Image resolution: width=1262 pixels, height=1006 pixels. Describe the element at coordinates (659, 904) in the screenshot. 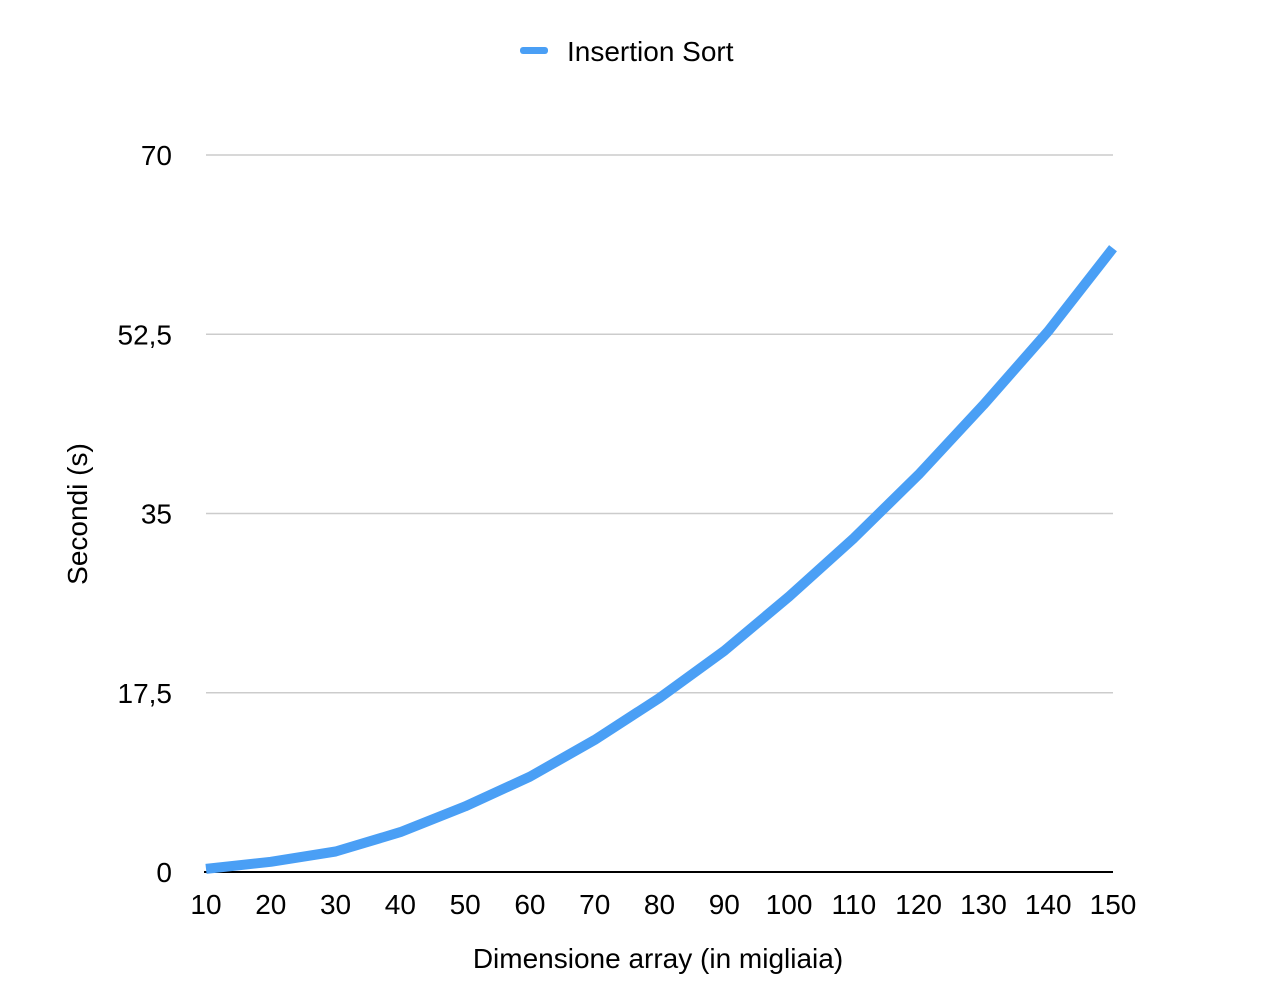

I see `x-tick-label: 80` at that location.